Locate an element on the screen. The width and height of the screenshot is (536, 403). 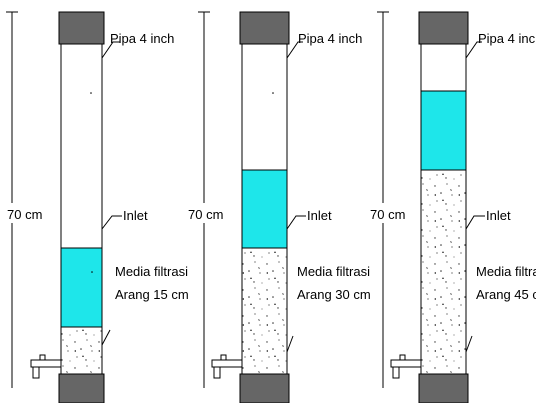
media-label-line2: Arang 15 cm is located at coordinates (152, 294).